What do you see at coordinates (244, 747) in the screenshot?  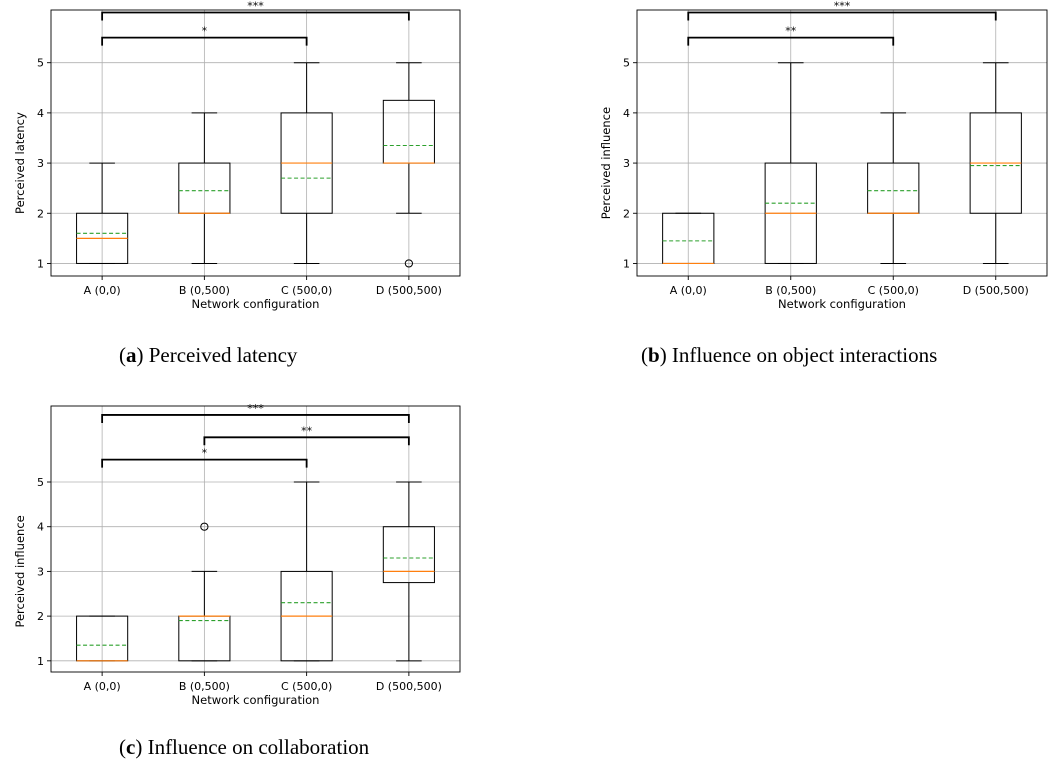 I see `caption-c: (c) Influence on collaboration` at bounding box center [244, 747].